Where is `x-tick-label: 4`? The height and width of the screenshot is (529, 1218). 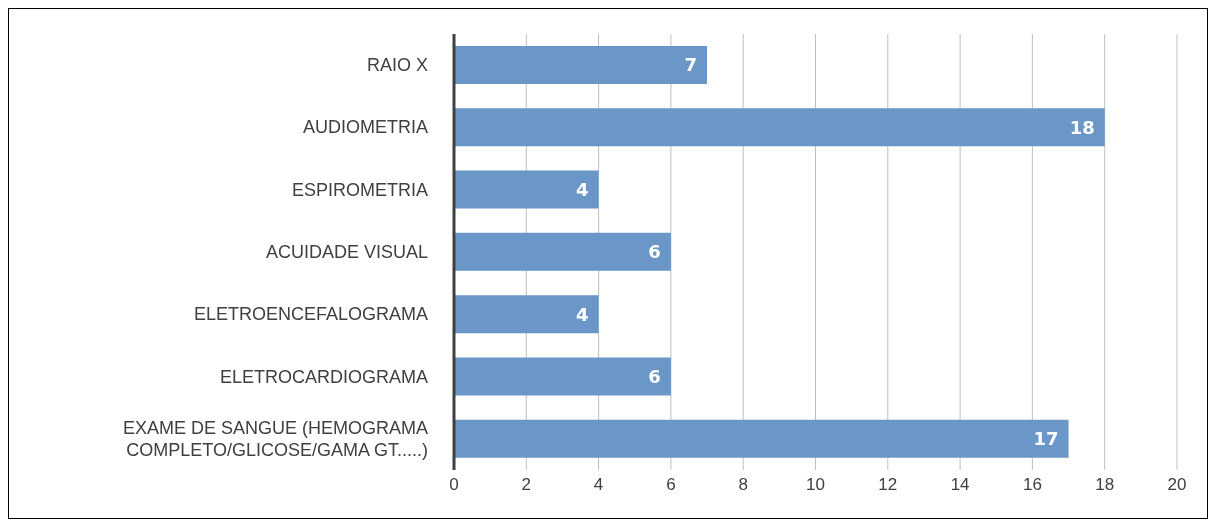 x-tick-label: 4 is located at coordinates (598, 485).